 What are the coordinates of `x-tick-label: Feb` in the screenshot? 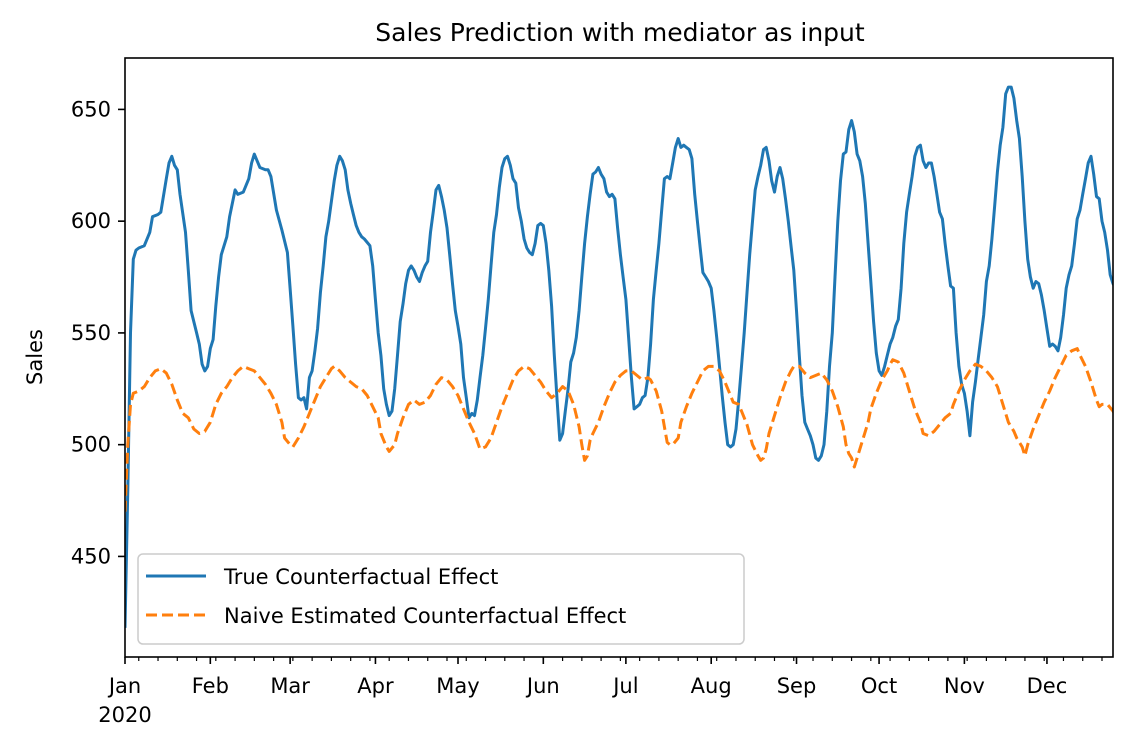 It's located at (210, 686).